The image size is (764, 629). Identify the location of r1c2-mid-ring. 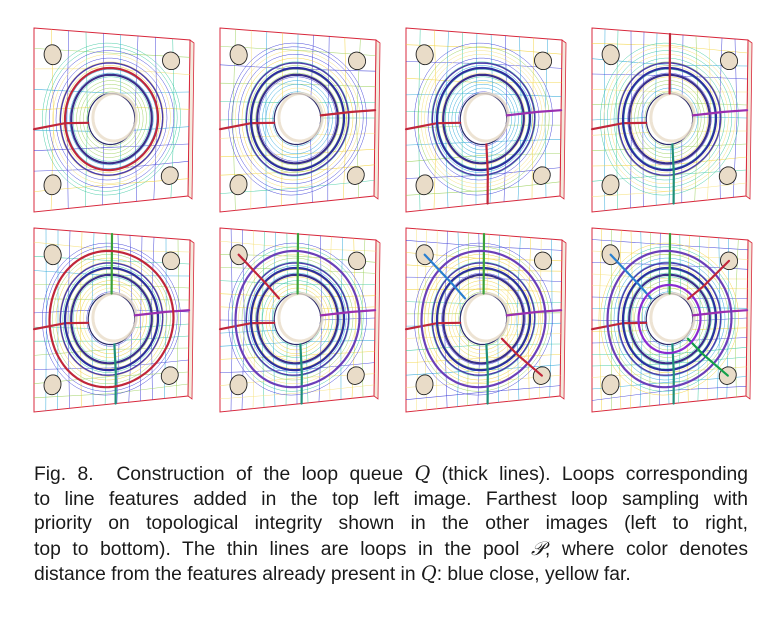
(297, 119).